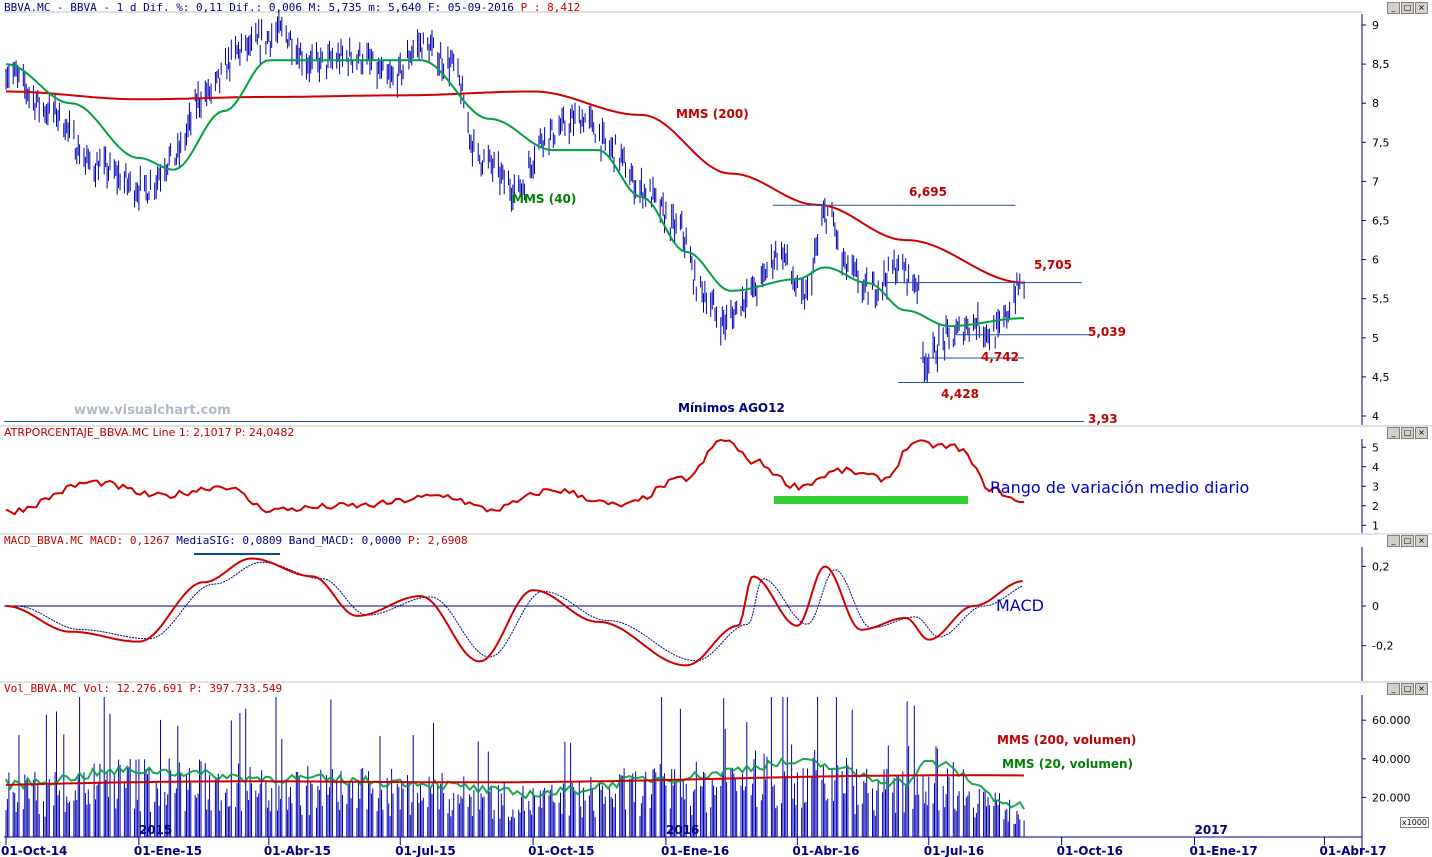  I want to click on atr-header-line1: Line 1: 2,1017, so click(192, 432).